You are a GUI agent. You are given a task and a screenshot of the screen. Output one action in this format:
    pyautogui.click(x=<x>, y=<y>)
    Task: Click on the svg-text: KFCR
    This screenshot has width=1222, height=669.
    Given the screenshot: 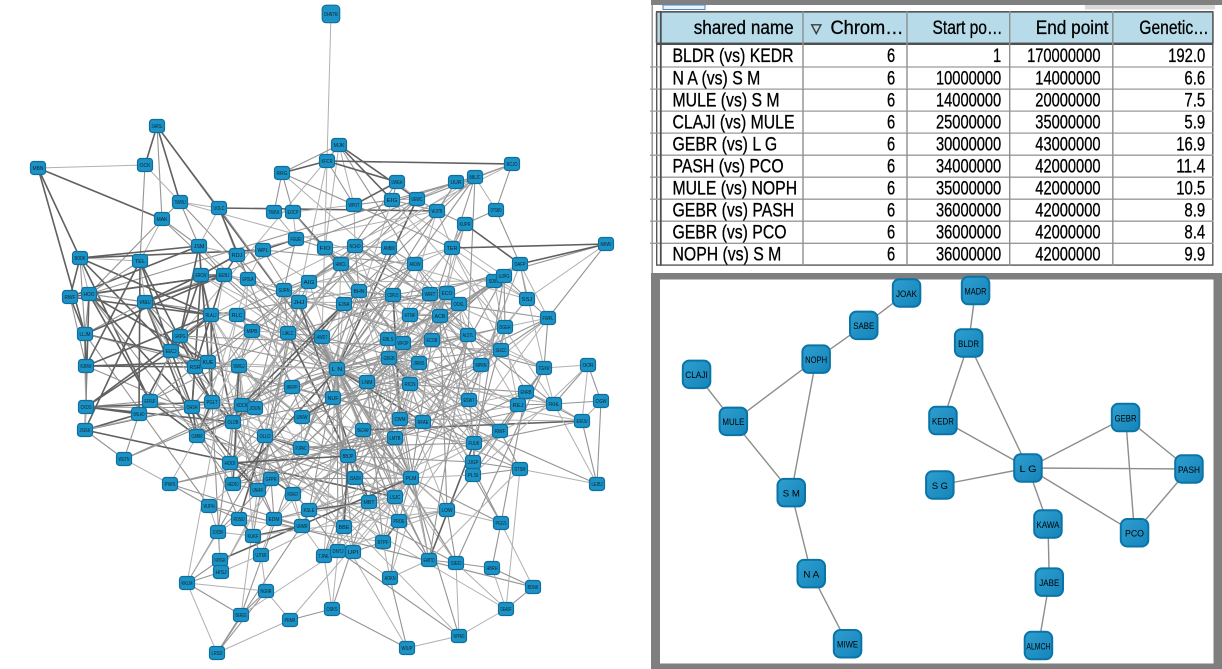 What is the action you would take?
    pyautogui.click(x=327, y=162)
    